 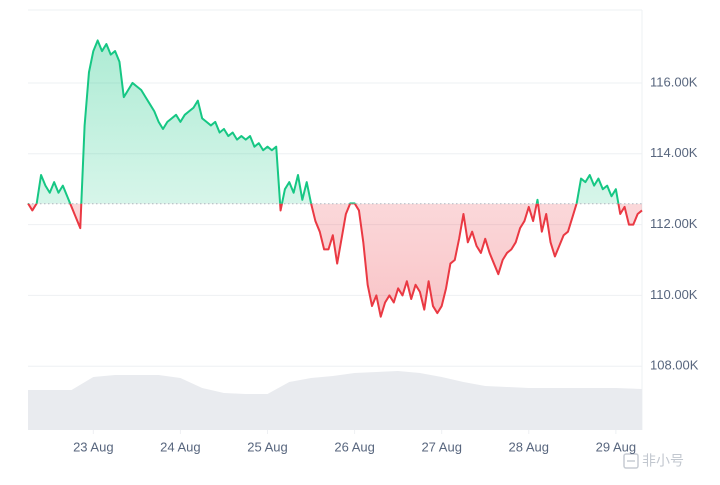 I want to click on x-tick-label: 26 Aug, so click(x=354, y=446).